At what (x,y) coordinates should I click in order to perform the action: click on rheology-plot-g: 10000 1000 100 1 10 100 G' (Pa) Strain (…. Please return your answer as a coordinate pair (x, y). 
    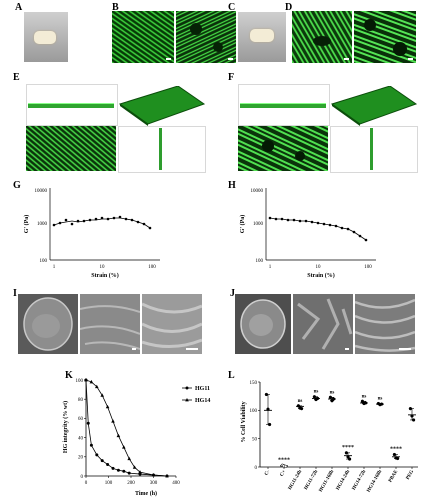
    Looking at the image, I should click on (91, 233).